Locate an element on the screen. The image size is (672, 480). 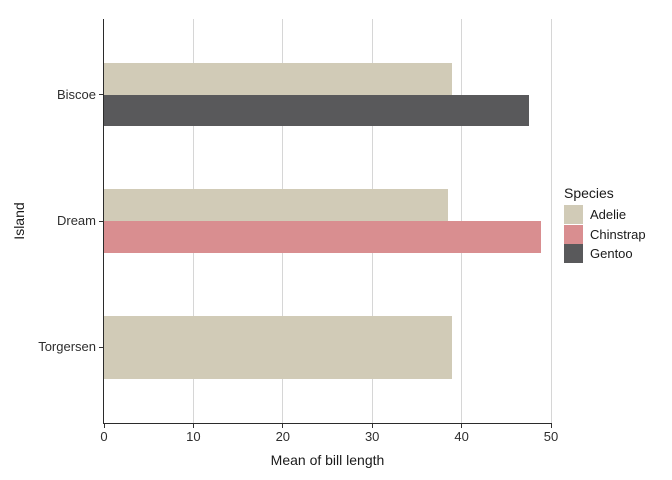
legend-item-gentoo: Gentoo is located at coordinates (605, 253).